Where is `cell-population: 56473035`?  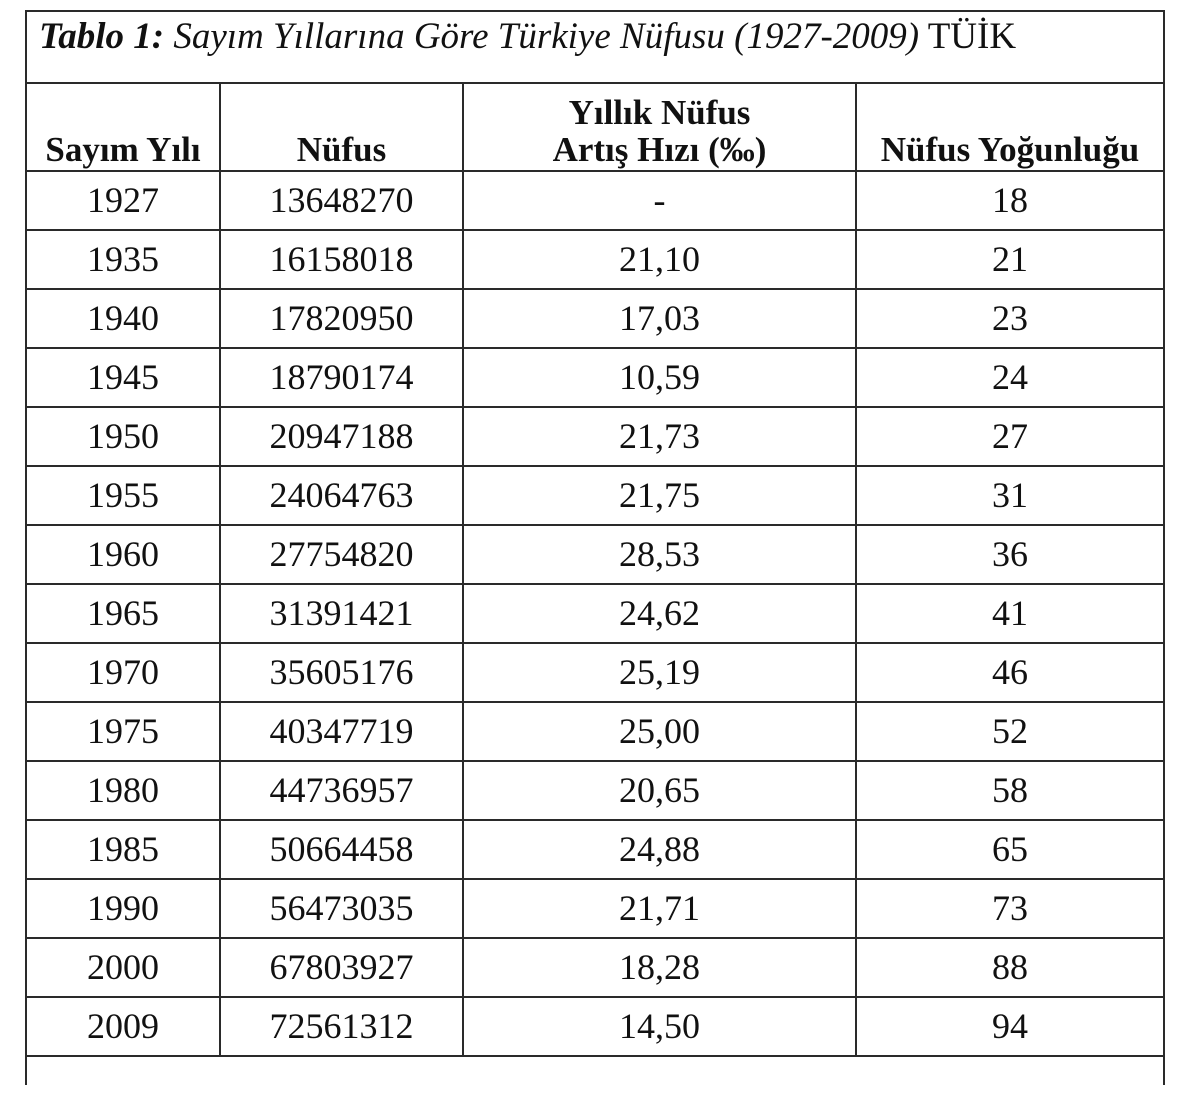
cell-population: 56473035 is located at coordinates (341, 908).